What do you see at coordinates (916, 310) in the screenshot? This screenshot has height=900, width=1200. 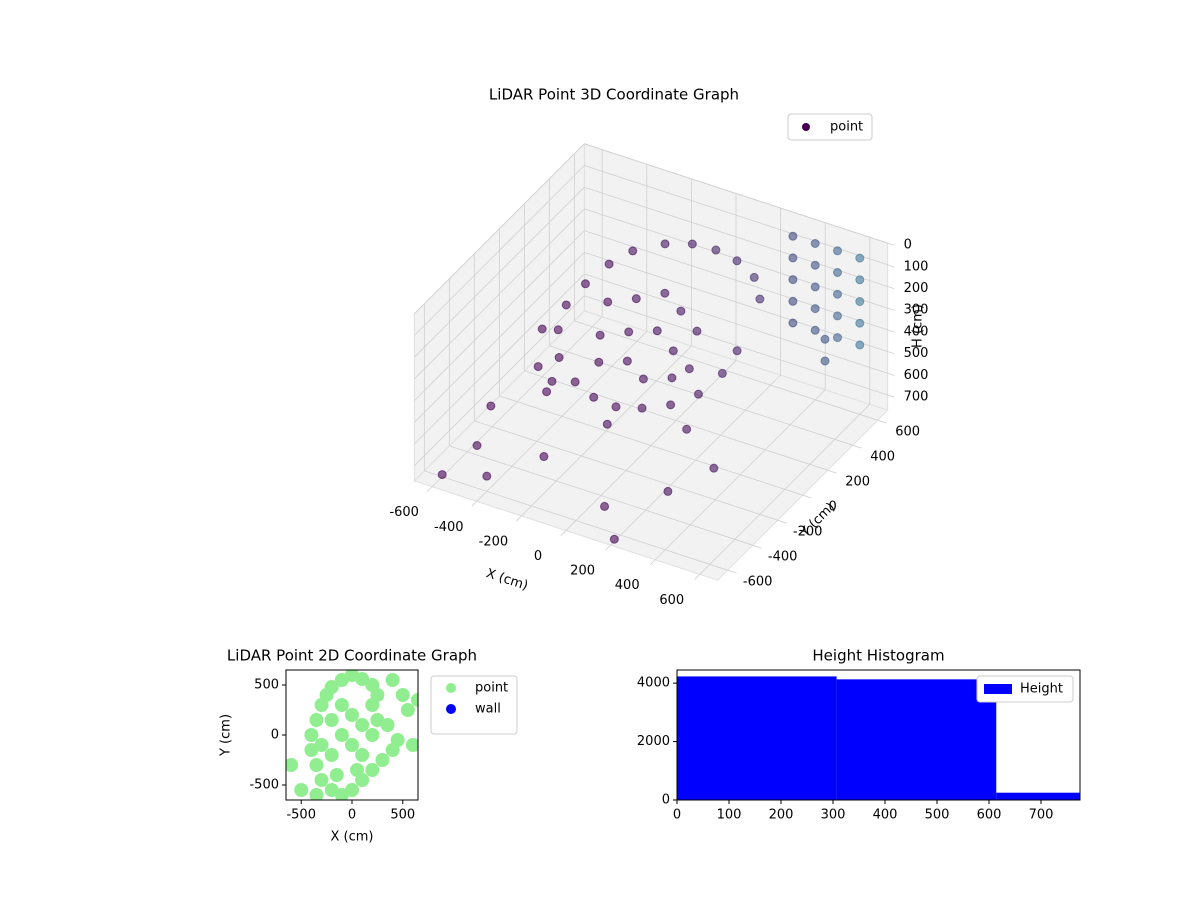 I see `z-tick-label: 300` at bounding box center [916, 310].